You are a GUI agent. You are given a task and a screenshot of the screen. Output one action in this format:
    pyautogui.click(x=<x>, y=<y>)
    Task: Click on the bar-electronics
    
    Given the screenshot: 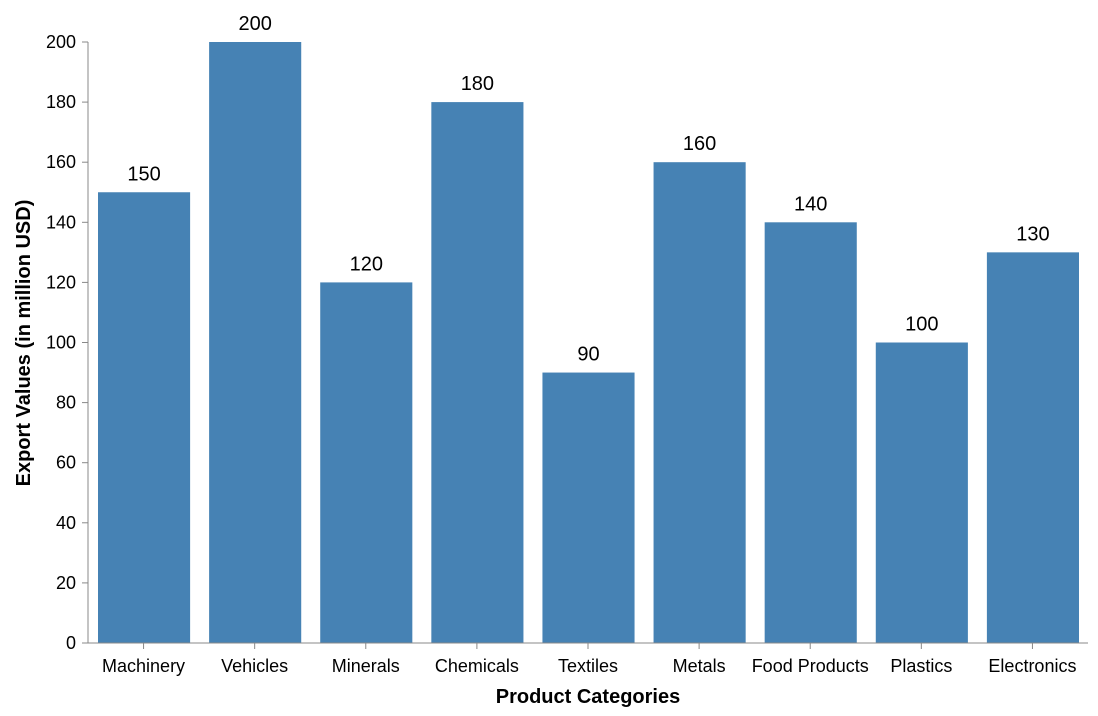 What is the action you would take?
    pyautogui.click(x=1032, y=447)
    